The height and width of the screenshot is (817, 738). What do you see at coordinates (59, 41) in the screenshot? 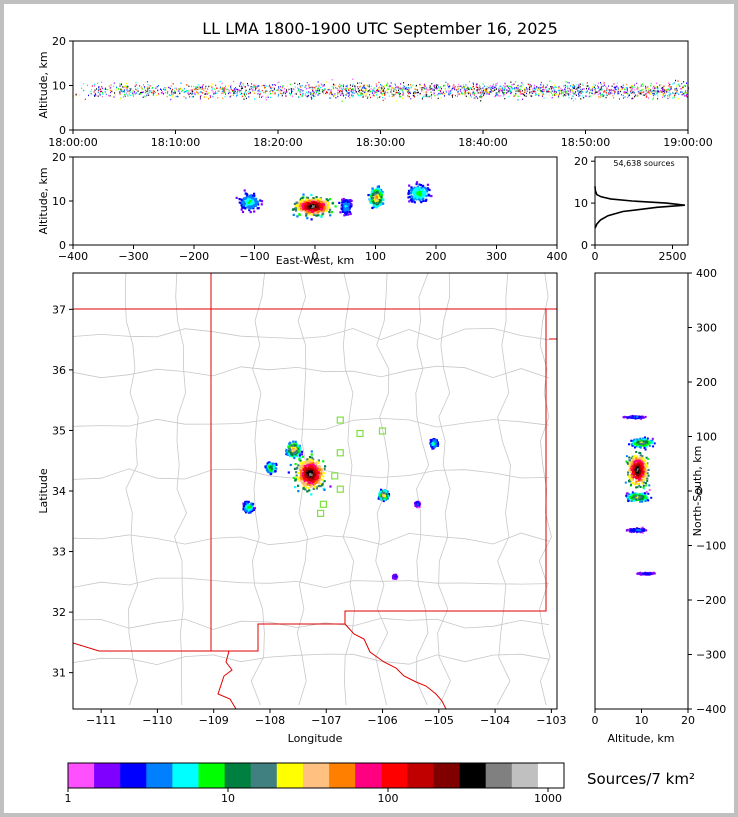
I see `time-height-ytick-label: 20` at bounding box center [59, 41].